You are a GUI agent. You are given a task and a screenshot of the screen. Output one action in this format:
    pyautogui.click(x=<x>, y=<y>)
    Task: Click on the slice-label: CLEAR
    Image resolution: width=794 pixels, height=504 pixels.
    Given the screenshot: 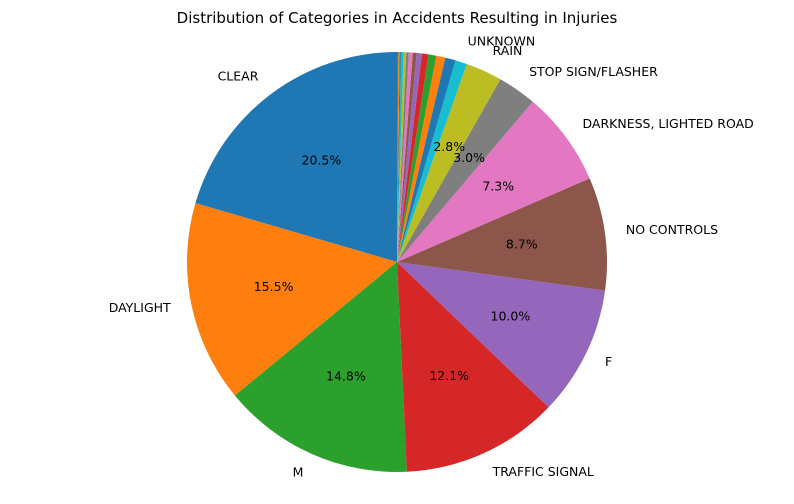 What is the action you would take?
    pyautogui.click(x=238, y=76)
    